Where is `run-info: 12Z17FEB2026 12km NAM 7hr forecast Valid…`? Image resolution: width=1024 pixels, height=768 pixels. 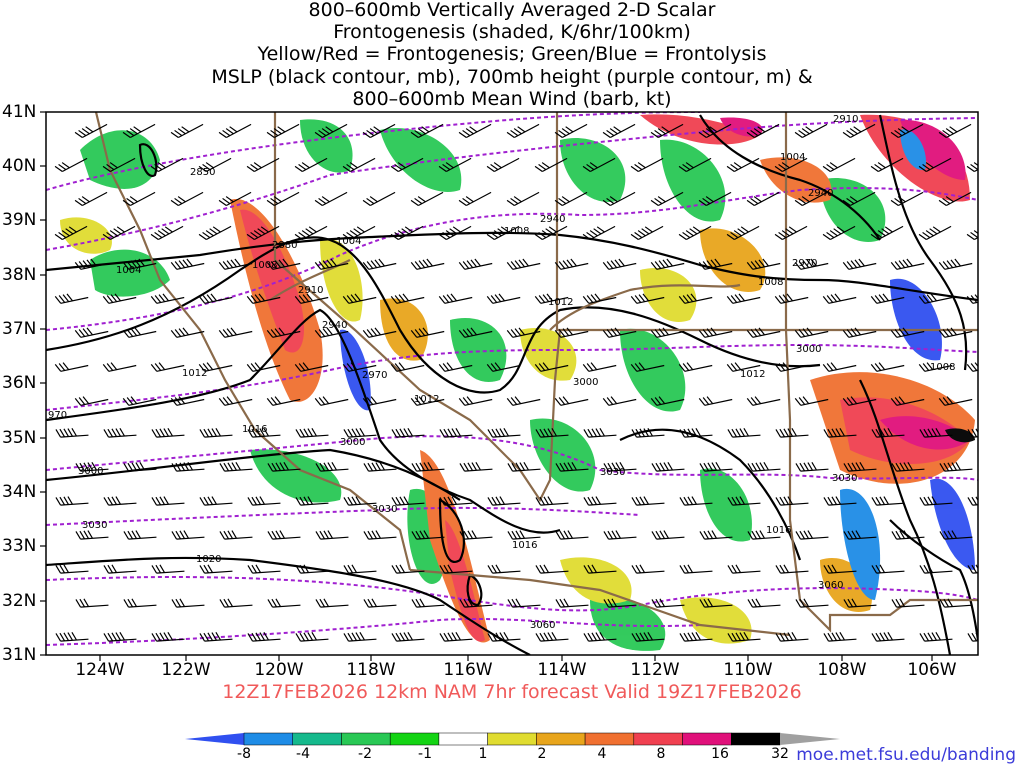
run-info: 12Z17FEB2026 12km NAM 7hr forecast Valid… is located at coordinates (512, 692).